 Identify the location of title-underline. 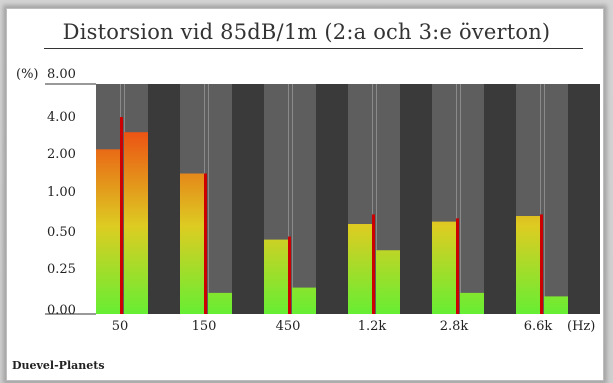
(313, 48).